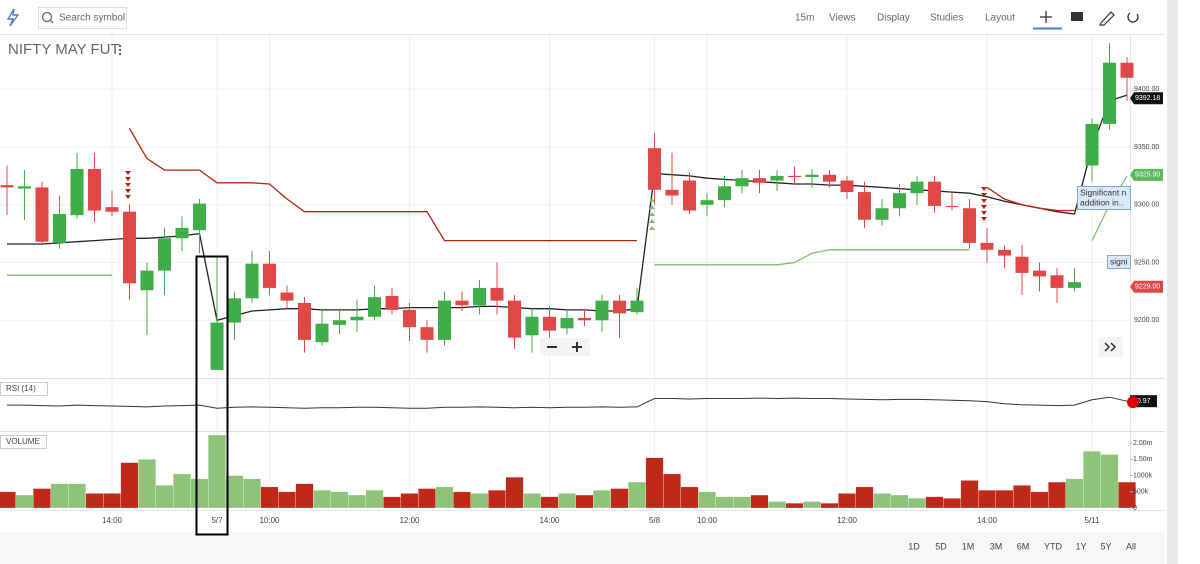  What do you see at coordinates (1023, 546) in the screenshot?
I see `range-button: 6M` at bounding box center [1023, 546].